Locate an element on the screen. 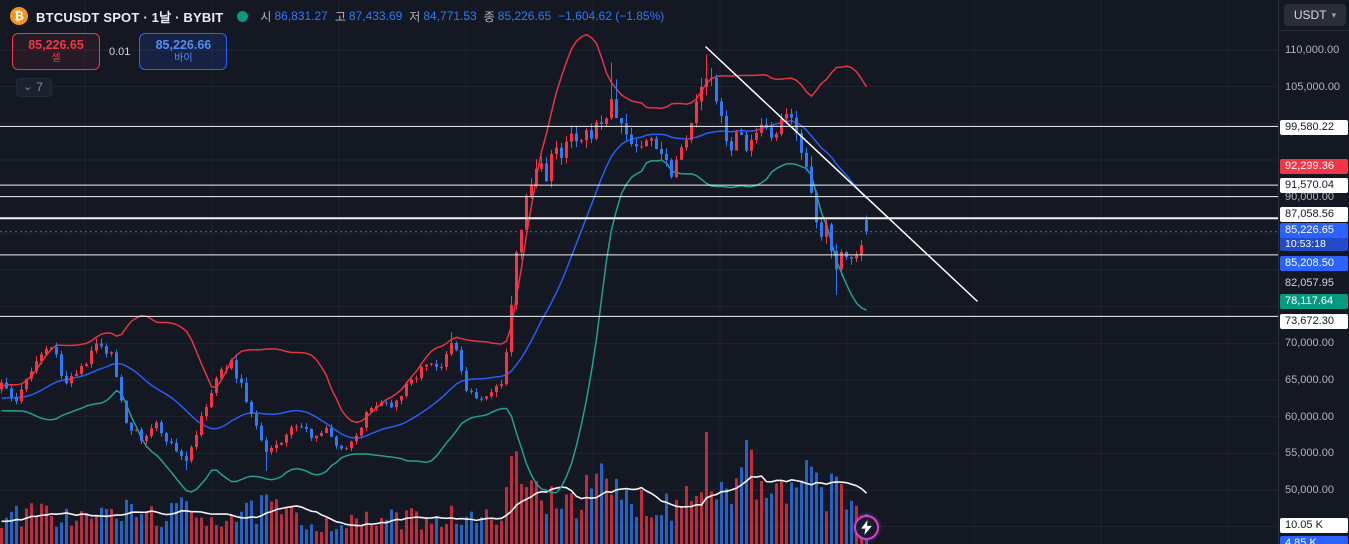 The width and height of the screenshot is (1349, 544). sell-price: 85,226.65 is located at coordinates (56, 45).